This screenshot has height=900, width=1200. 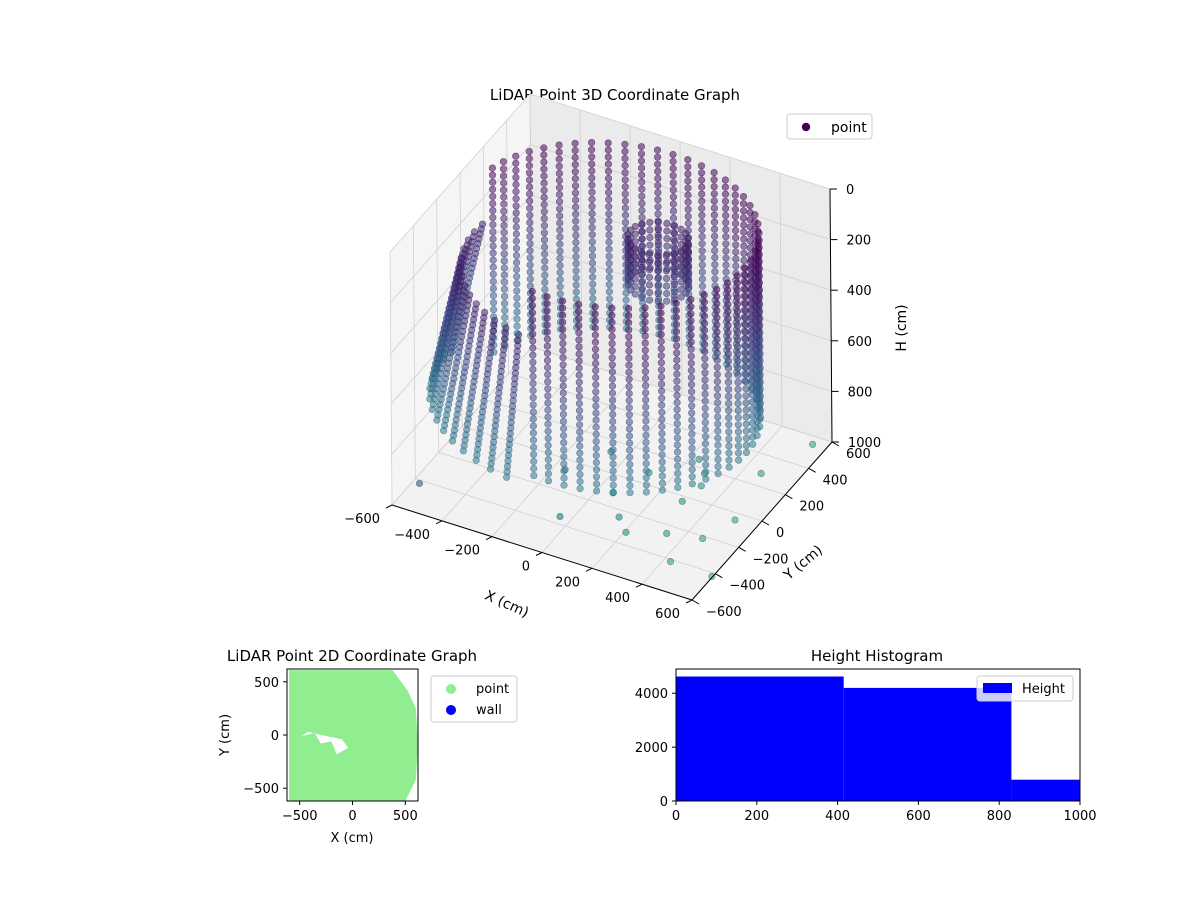 What do you see at coordinates (261, 789) in the screenshot?
I see `chart-2d-y-tick-label: −500` at bounding box center [261, 789].